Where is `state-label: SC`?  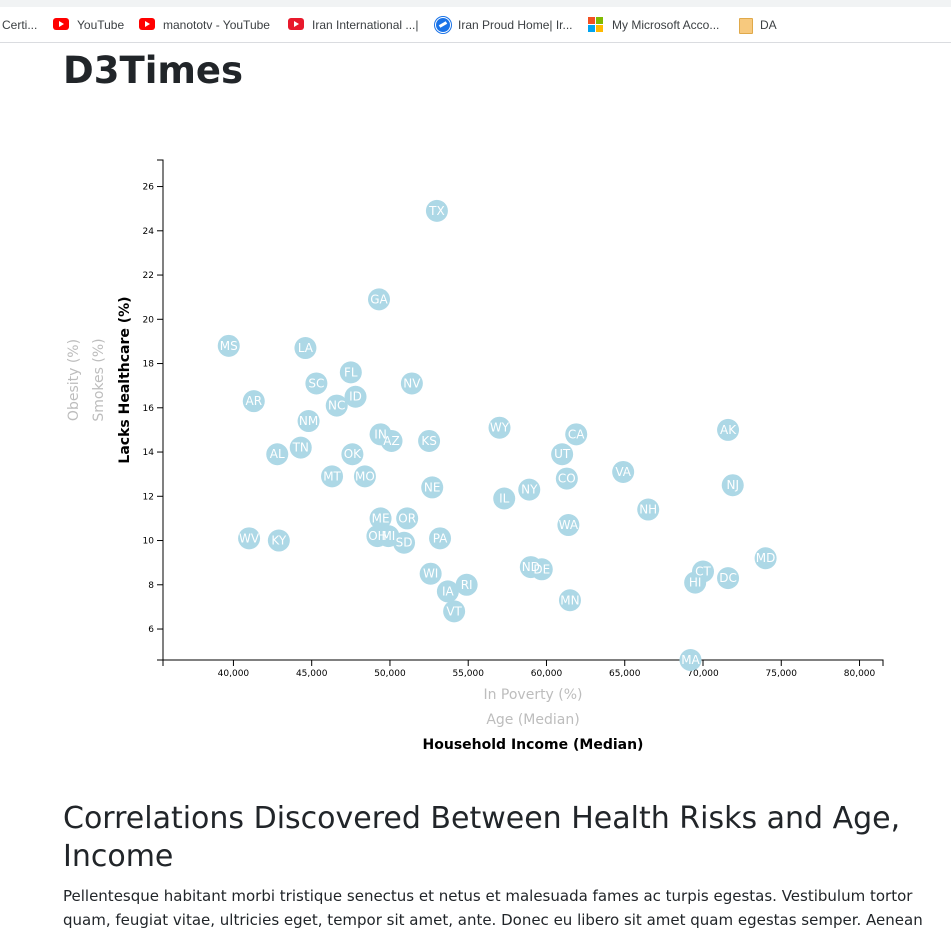 state-label: SC is located at coordinates (316, 383).